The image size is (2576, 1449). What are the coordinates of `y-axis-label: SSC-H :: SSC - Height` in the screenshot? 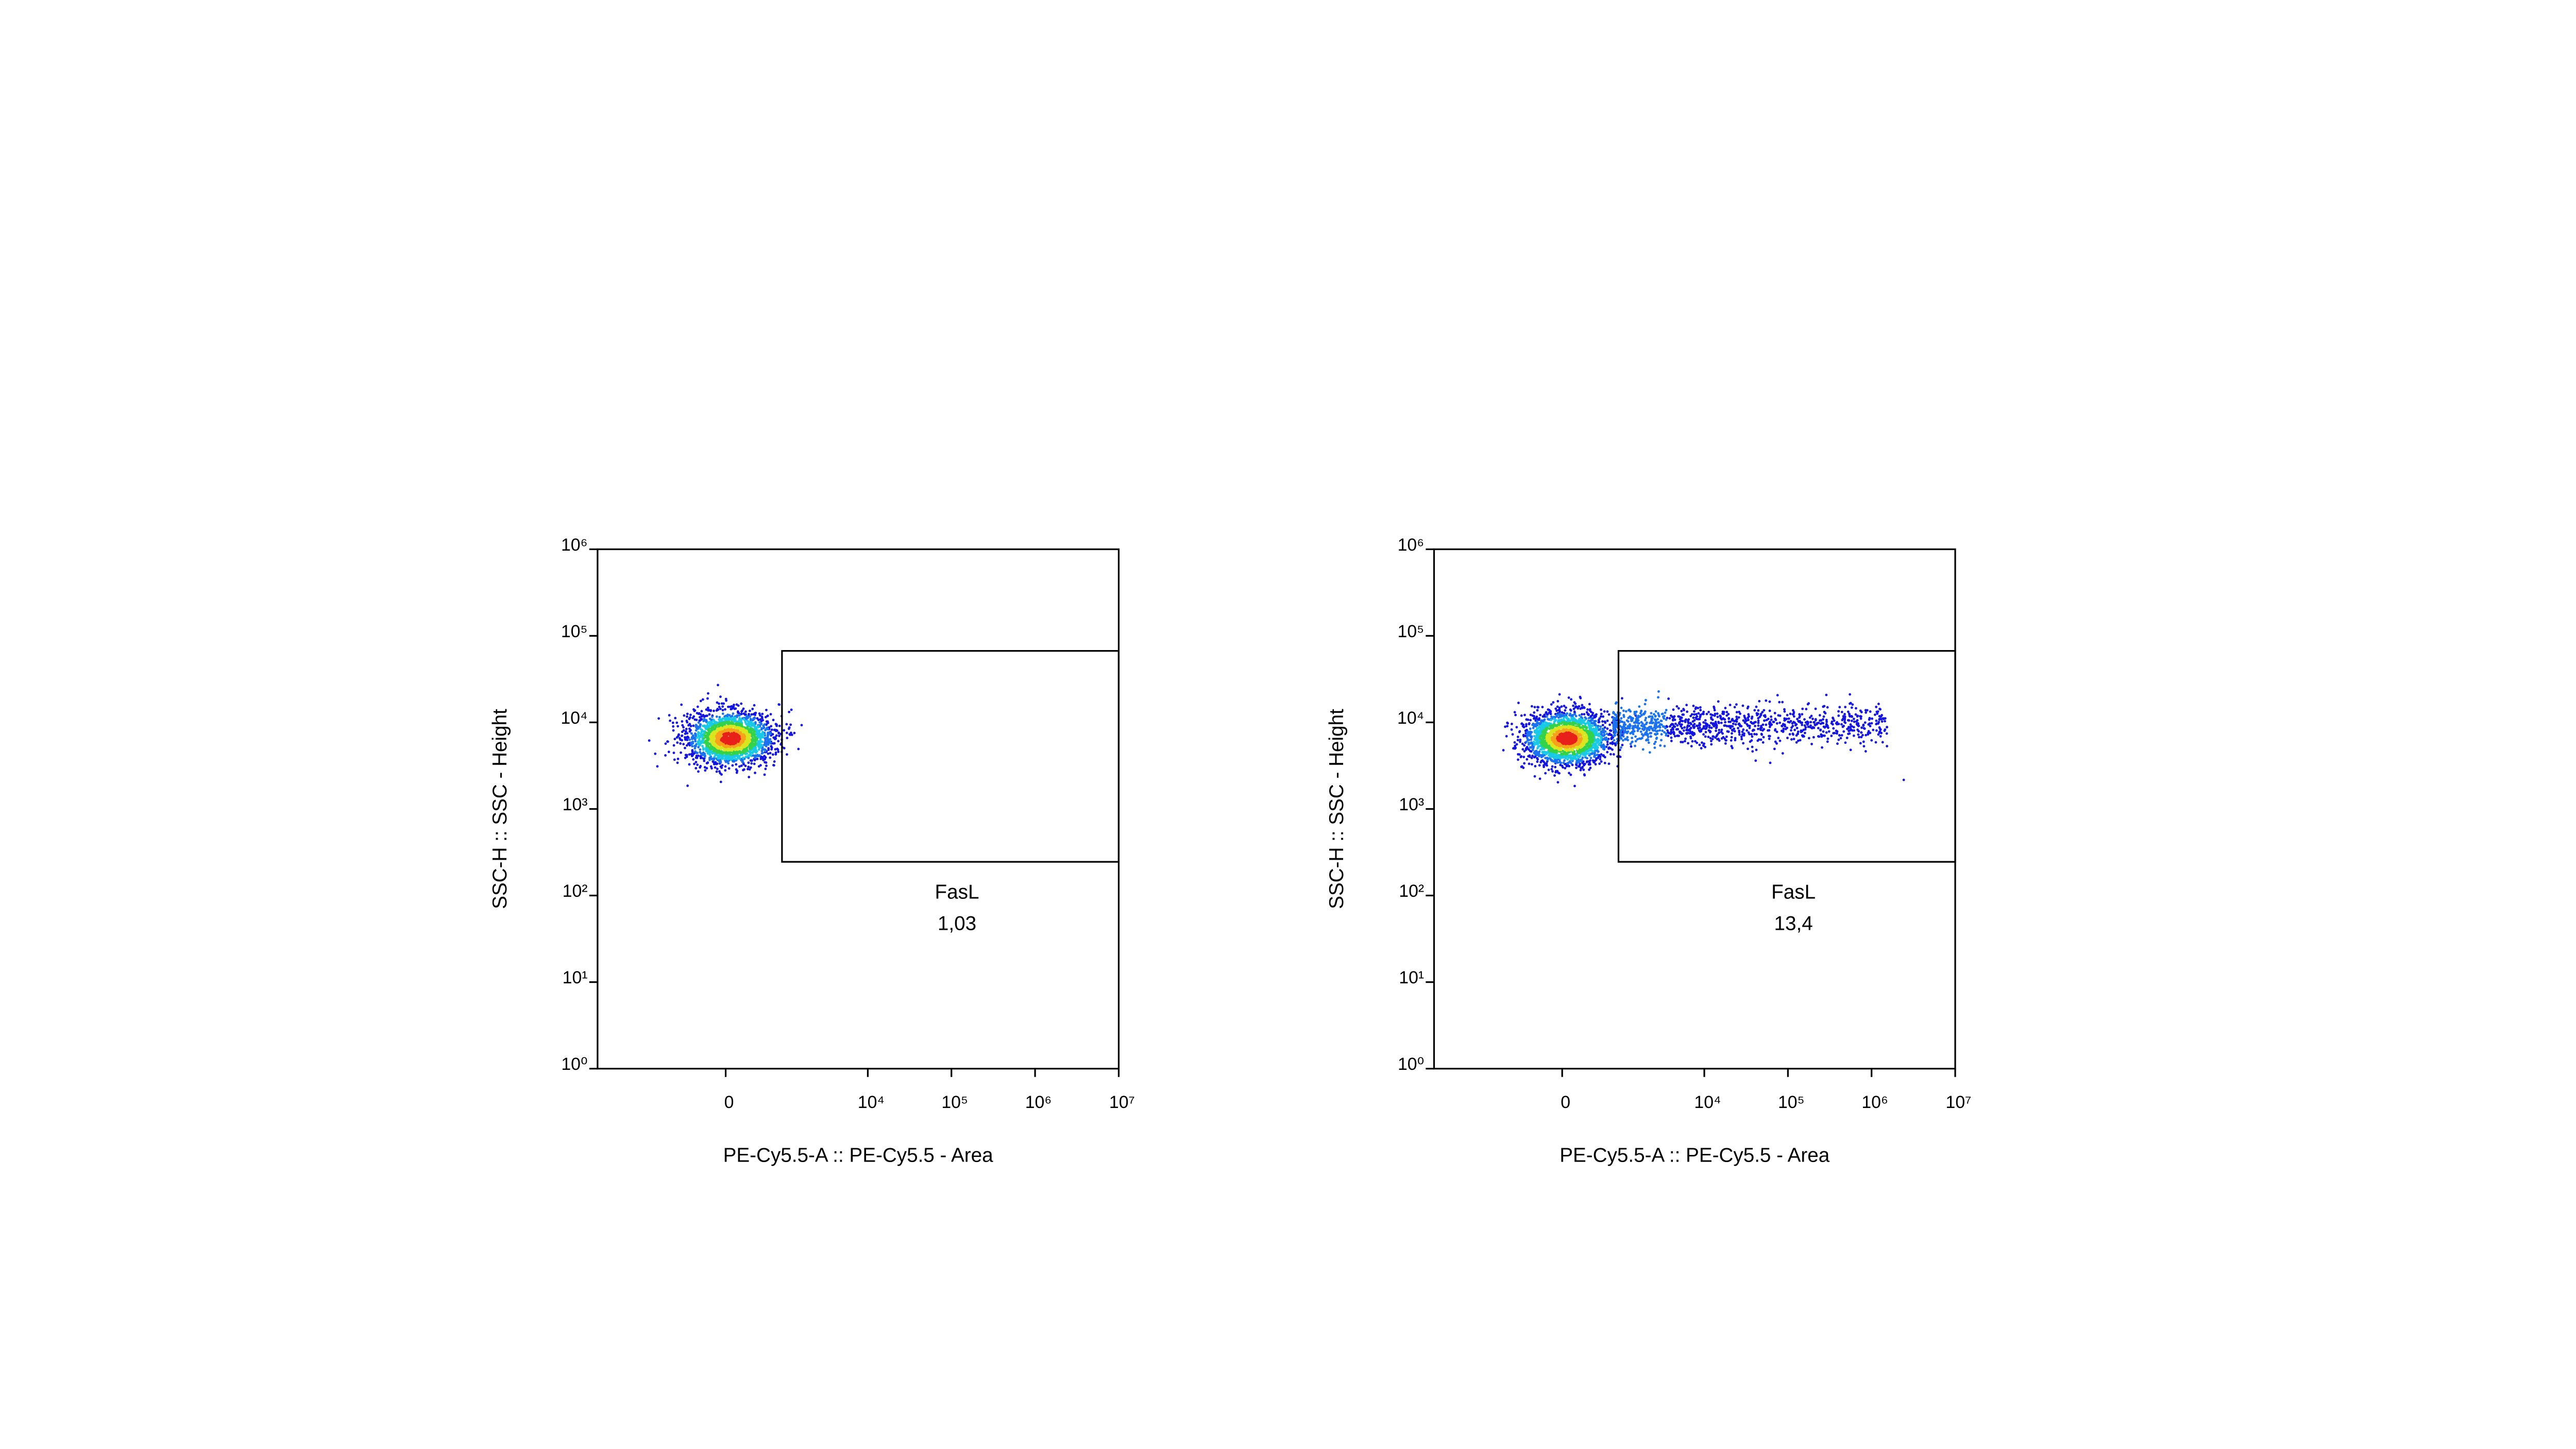 It's located at (500, 809).